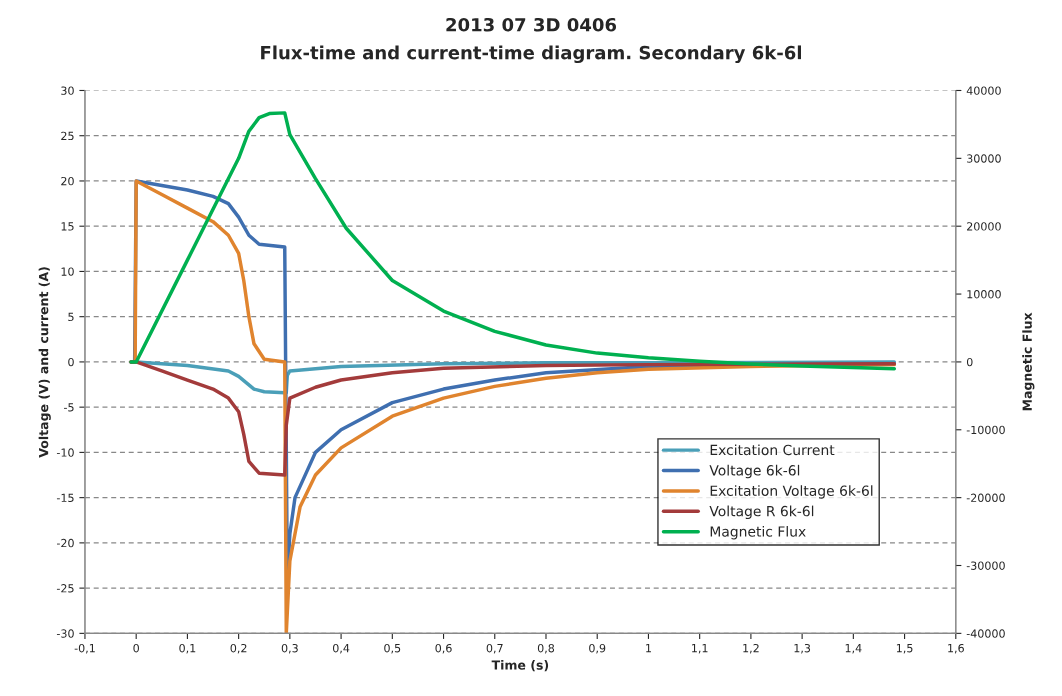 This screenshot has height=696, width=1062. Describe the element at coordinates (69, 407) in the screenshot. I see `y-tick-label: -5` at that location.